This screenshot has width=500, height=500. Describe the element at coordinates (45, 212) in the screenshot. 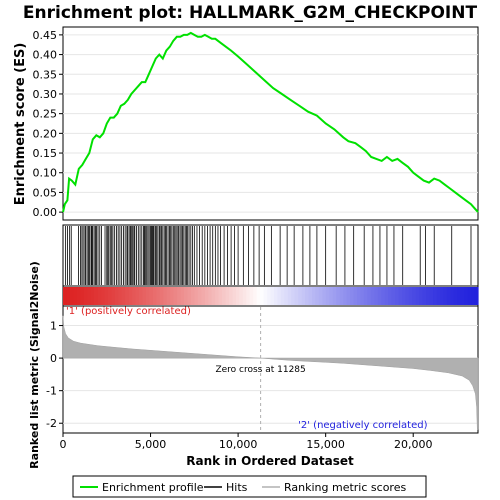

I see `es-y-tick-label: 0.00` at that location.